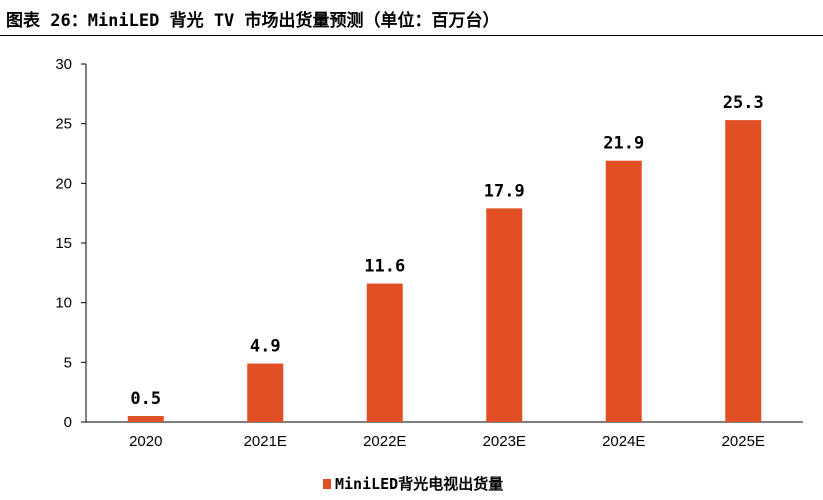  Describe the element at coordinates (63, 243) in the screenshot. I see `y-tick-label: 15` at that location.